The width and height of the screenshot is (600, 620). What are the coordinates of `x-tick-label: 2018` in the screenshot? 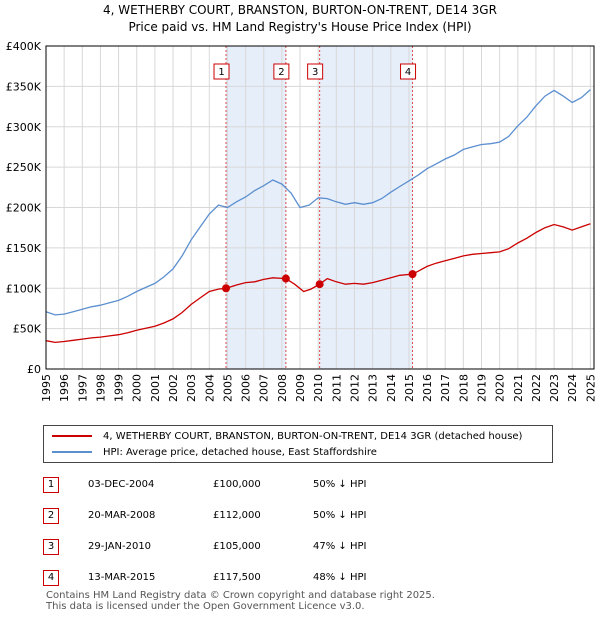 It's located at (463, 388).